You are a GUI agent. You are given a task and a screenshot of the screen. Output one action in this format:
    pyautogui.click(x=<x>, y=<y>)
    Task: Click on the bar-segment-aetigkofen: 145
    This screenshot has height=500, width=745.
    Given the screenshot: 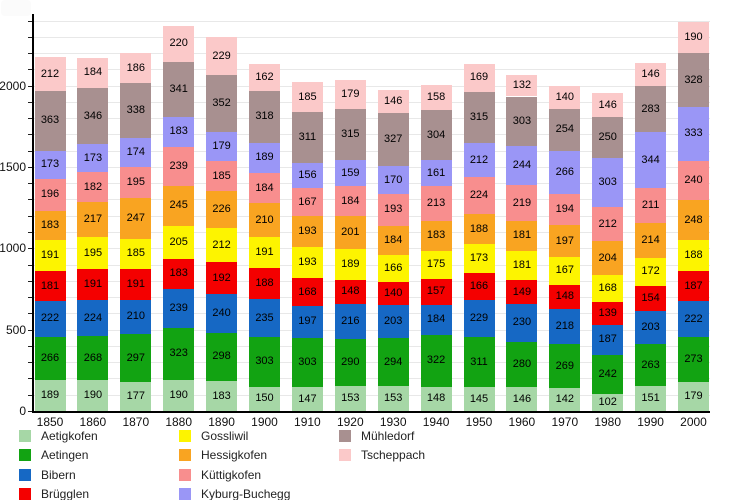 What is the action you would take?
    pyautogui.click(x=479, y=399)
    